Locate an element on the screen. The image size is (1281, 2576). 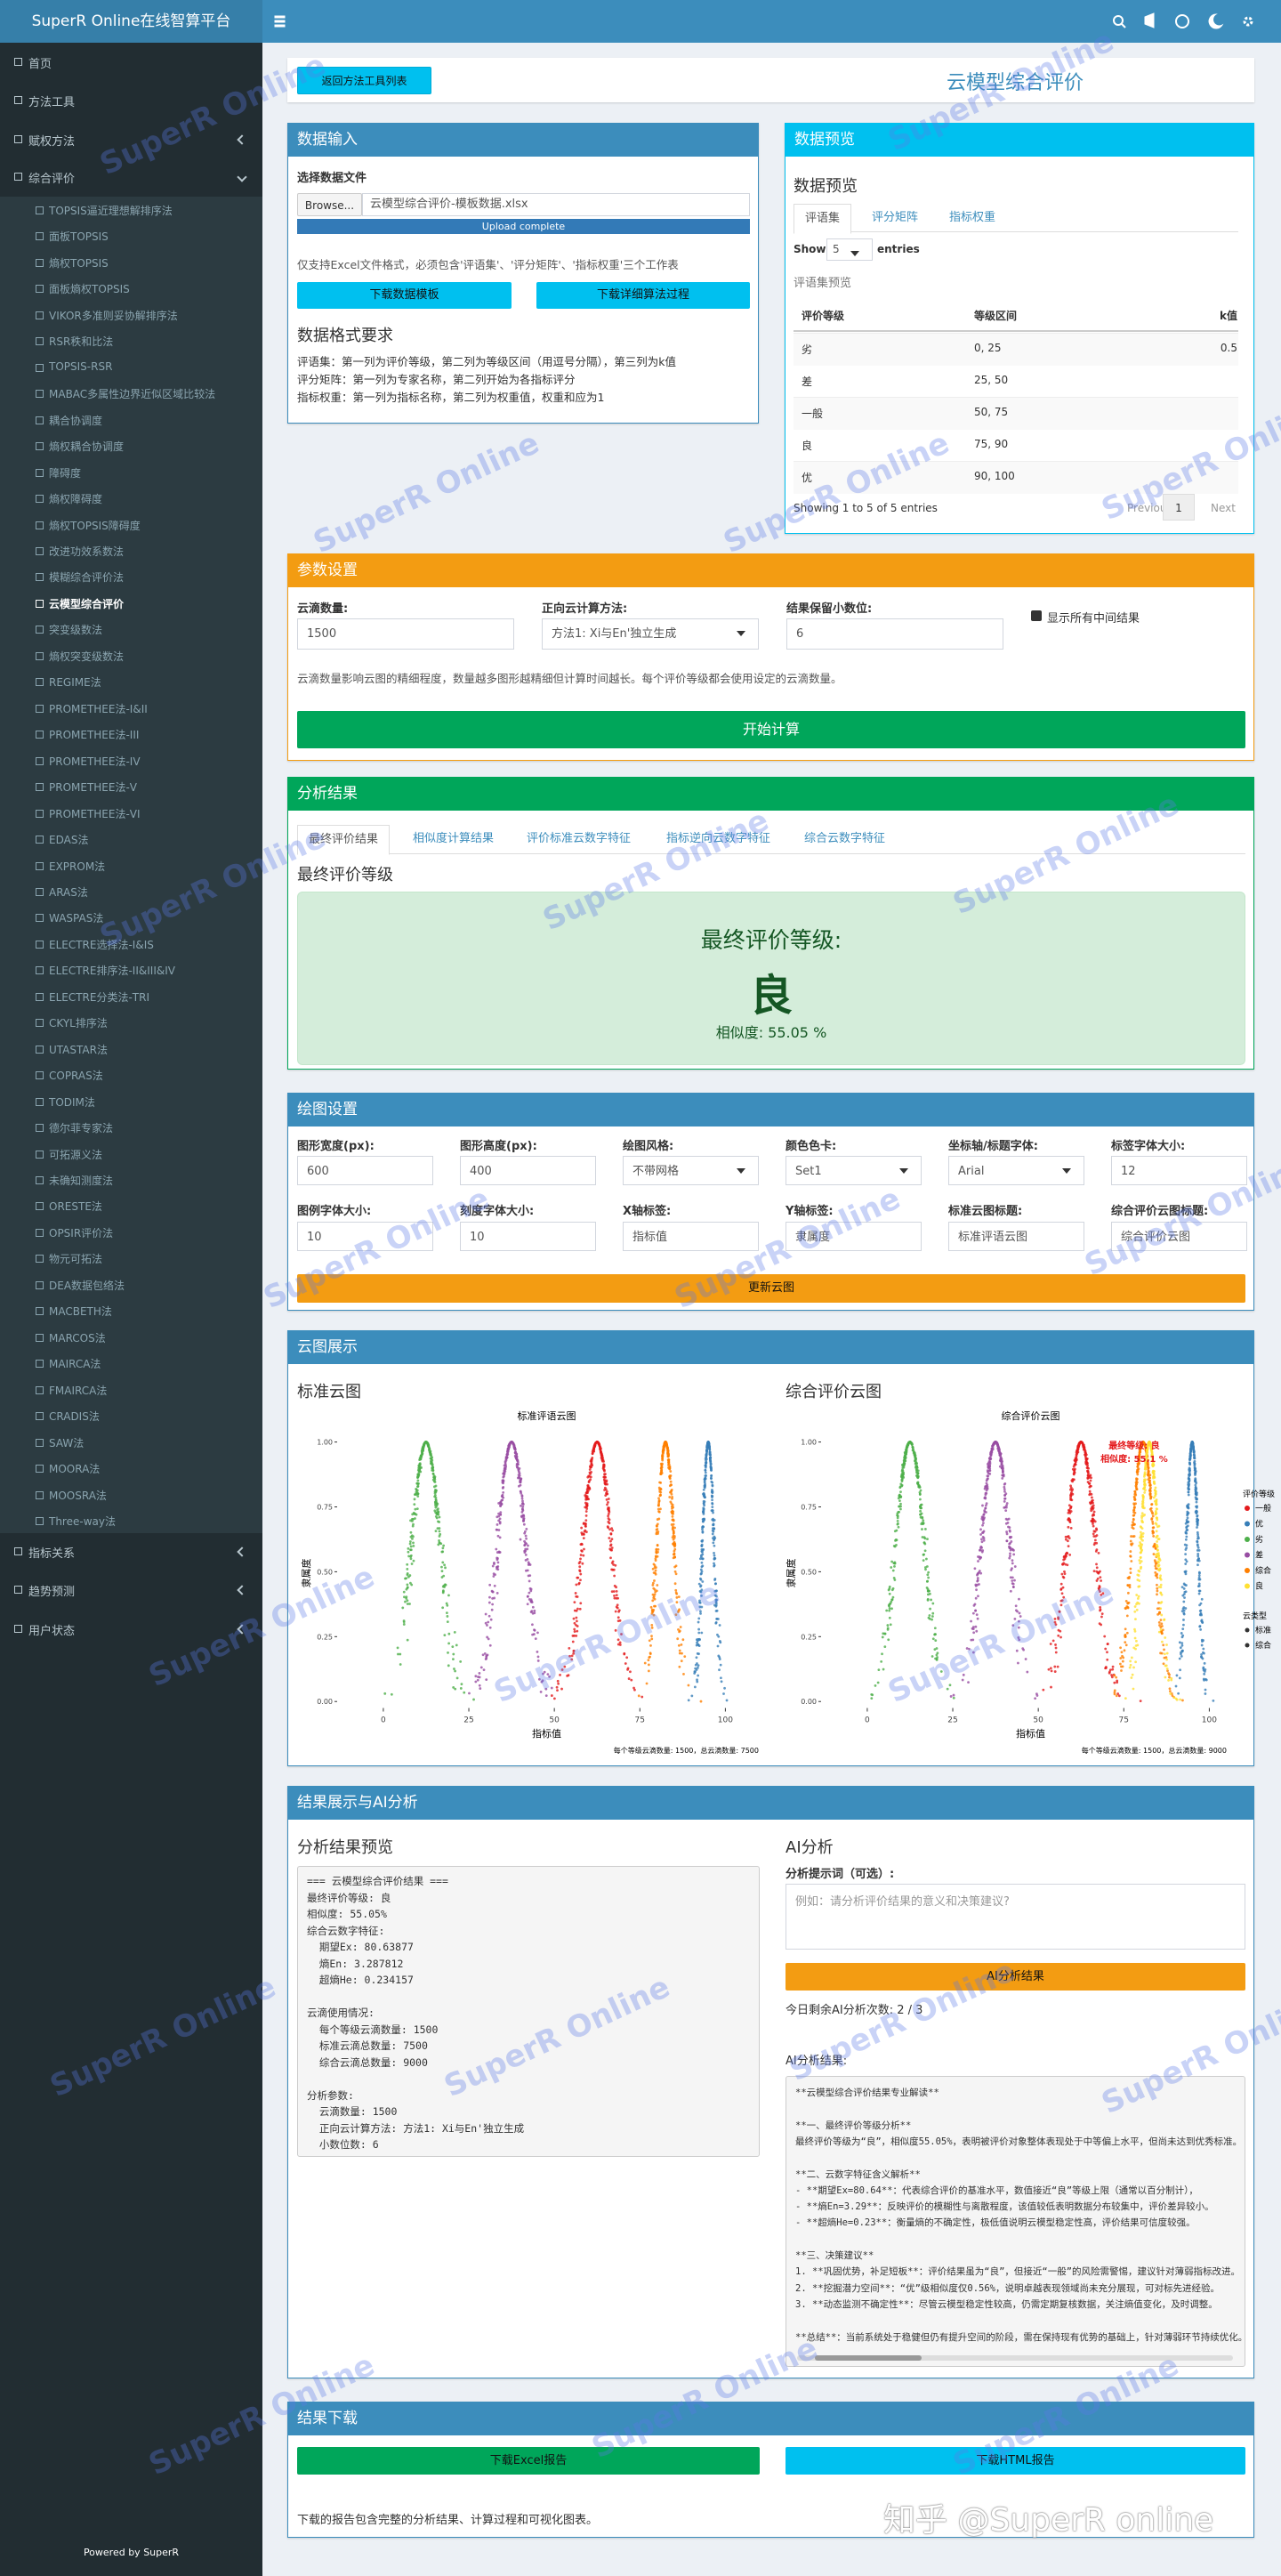
tab: 指标权重 is located at coordinates (972, 217).